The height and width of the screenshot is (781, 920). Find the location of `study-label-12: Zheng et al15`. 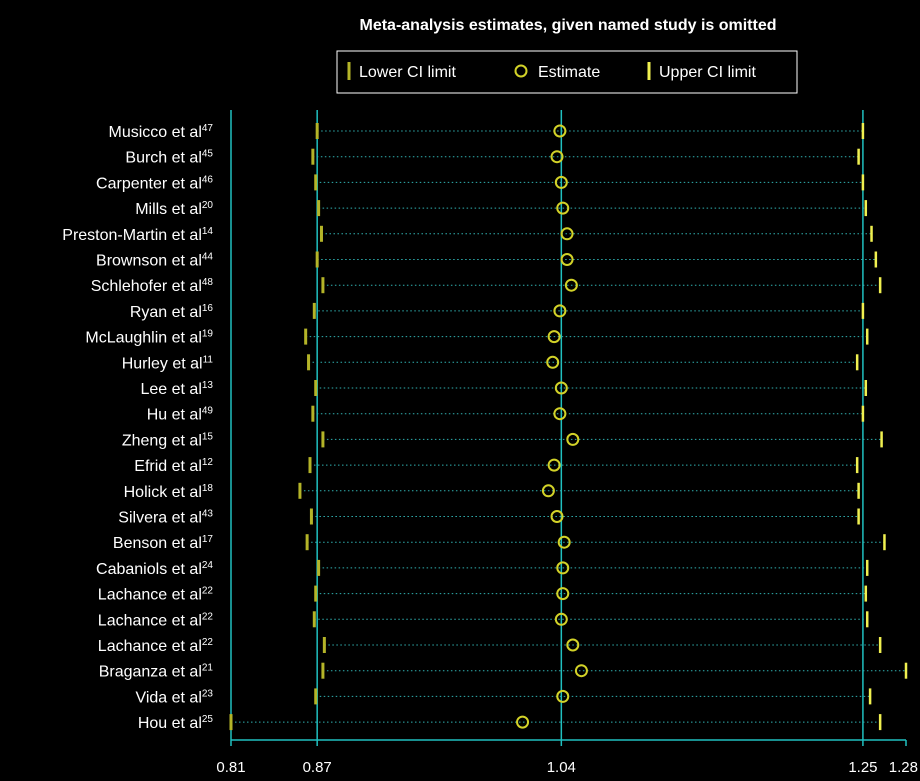

study-label-12: Zheng et al15 is located at coordinates (168, 440).